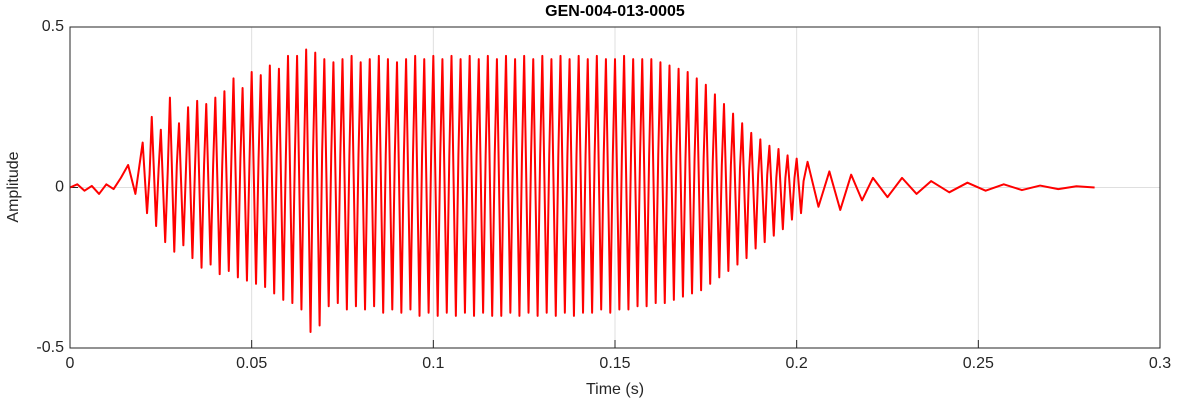 This screenshot has width=1177, height=404. Describe the element at coordinates (615, 389) in the screenshot. I see `x-axis-label: Time (s)` at that location.